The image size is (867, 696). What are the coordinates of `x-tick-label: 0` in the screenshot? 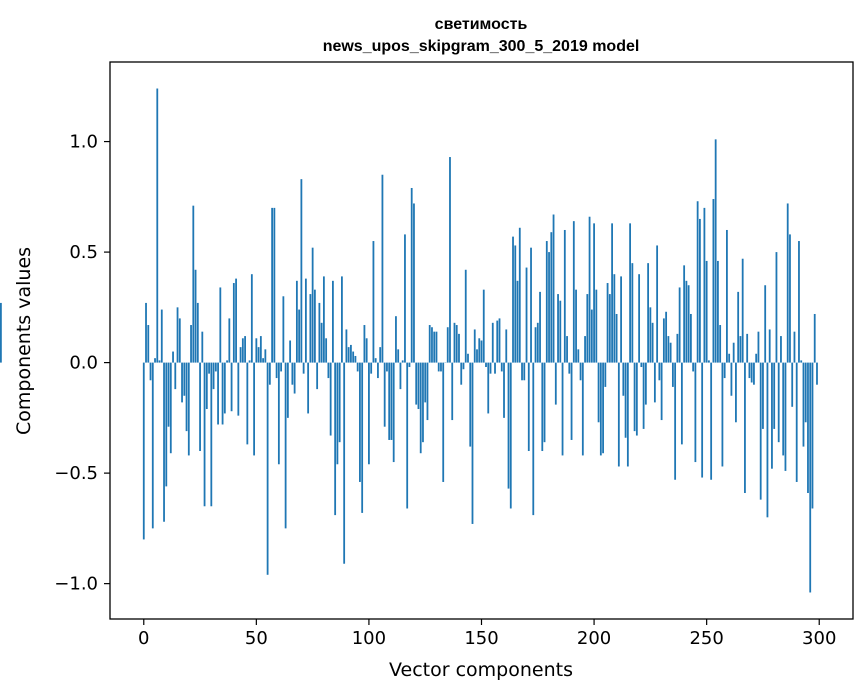 It's located at (143, 638).